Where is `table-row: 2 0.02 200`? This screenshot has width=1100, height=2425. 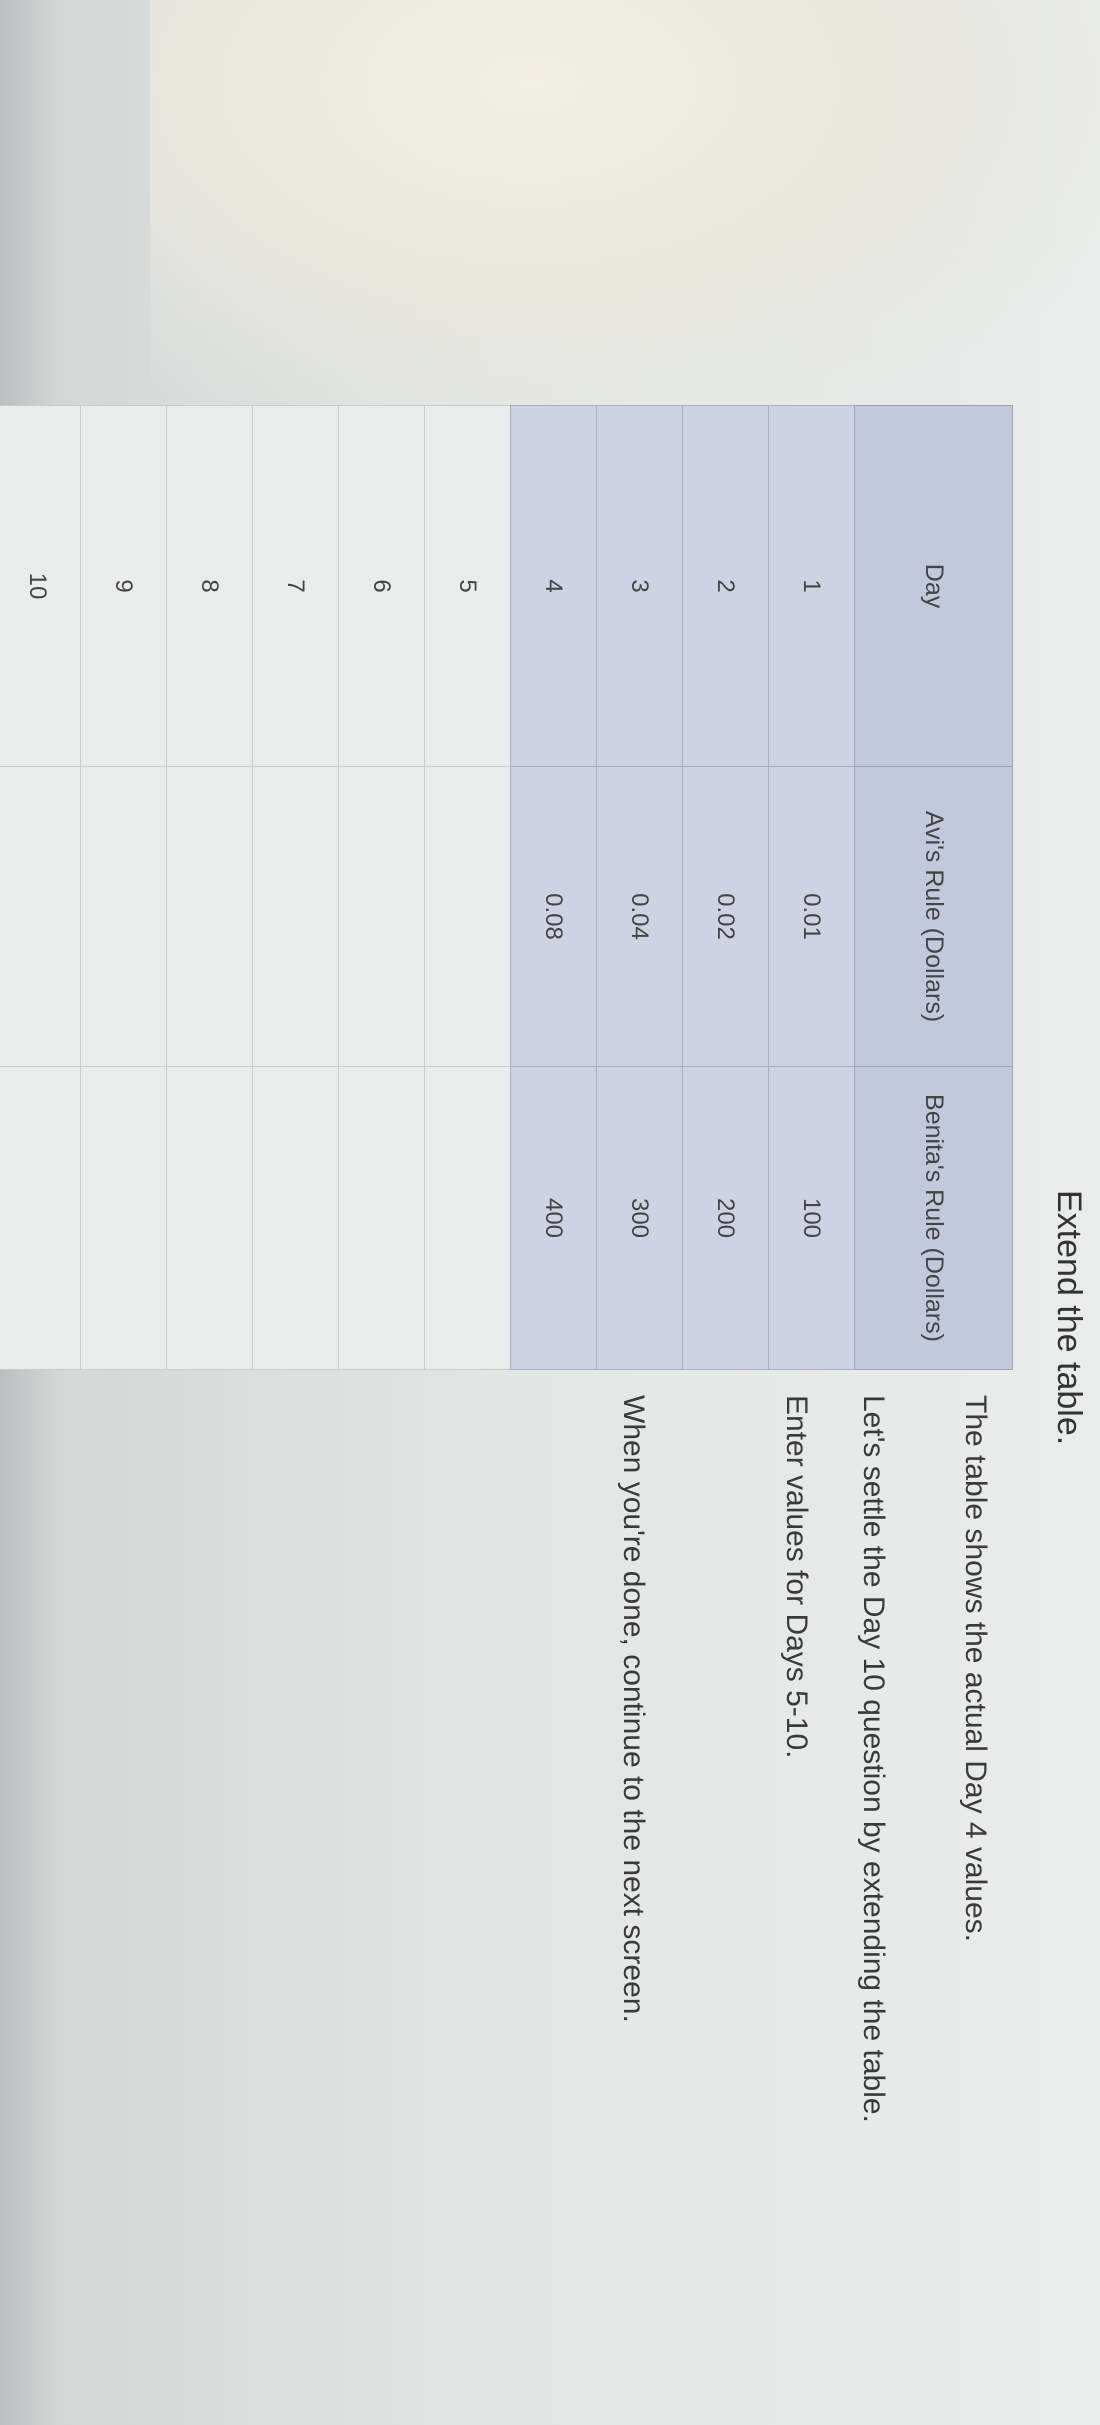 table-row: 2 0.02 200 is located at coordinates (725, 887).